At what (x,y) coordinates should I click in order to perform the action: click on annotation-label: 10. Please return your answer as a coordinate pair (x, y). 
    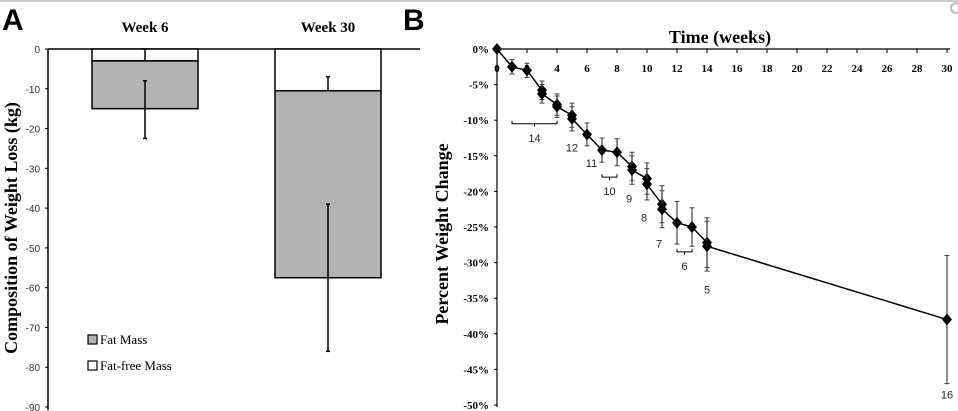
    Looking at the image, I should click on (609, 192).